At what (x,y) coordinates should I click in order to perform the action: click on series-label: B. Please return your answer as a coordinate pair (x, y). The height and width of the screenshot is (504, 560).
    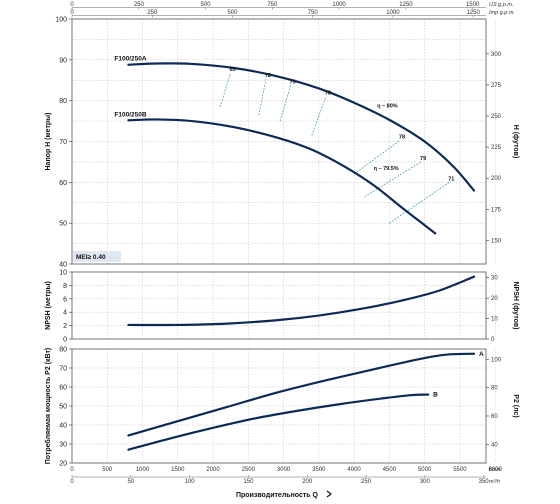
    Looking at the image, I should click on (435, 395).